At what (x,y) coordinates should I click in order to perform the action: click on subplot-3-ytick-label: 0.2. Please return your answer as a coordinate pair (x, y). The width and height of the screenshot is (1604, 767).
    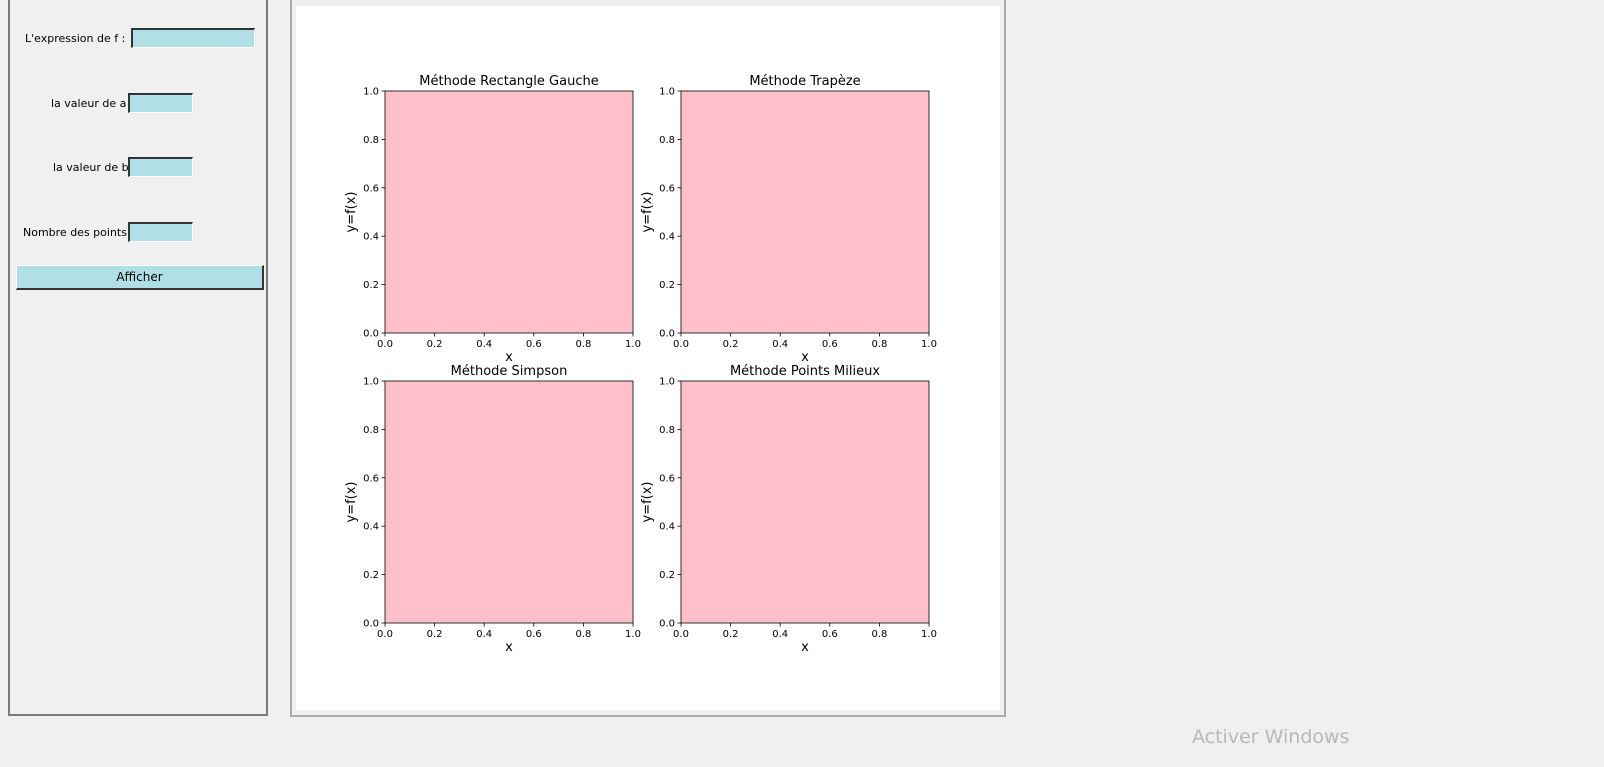
    Looking at the image, I should click on (371, 575).